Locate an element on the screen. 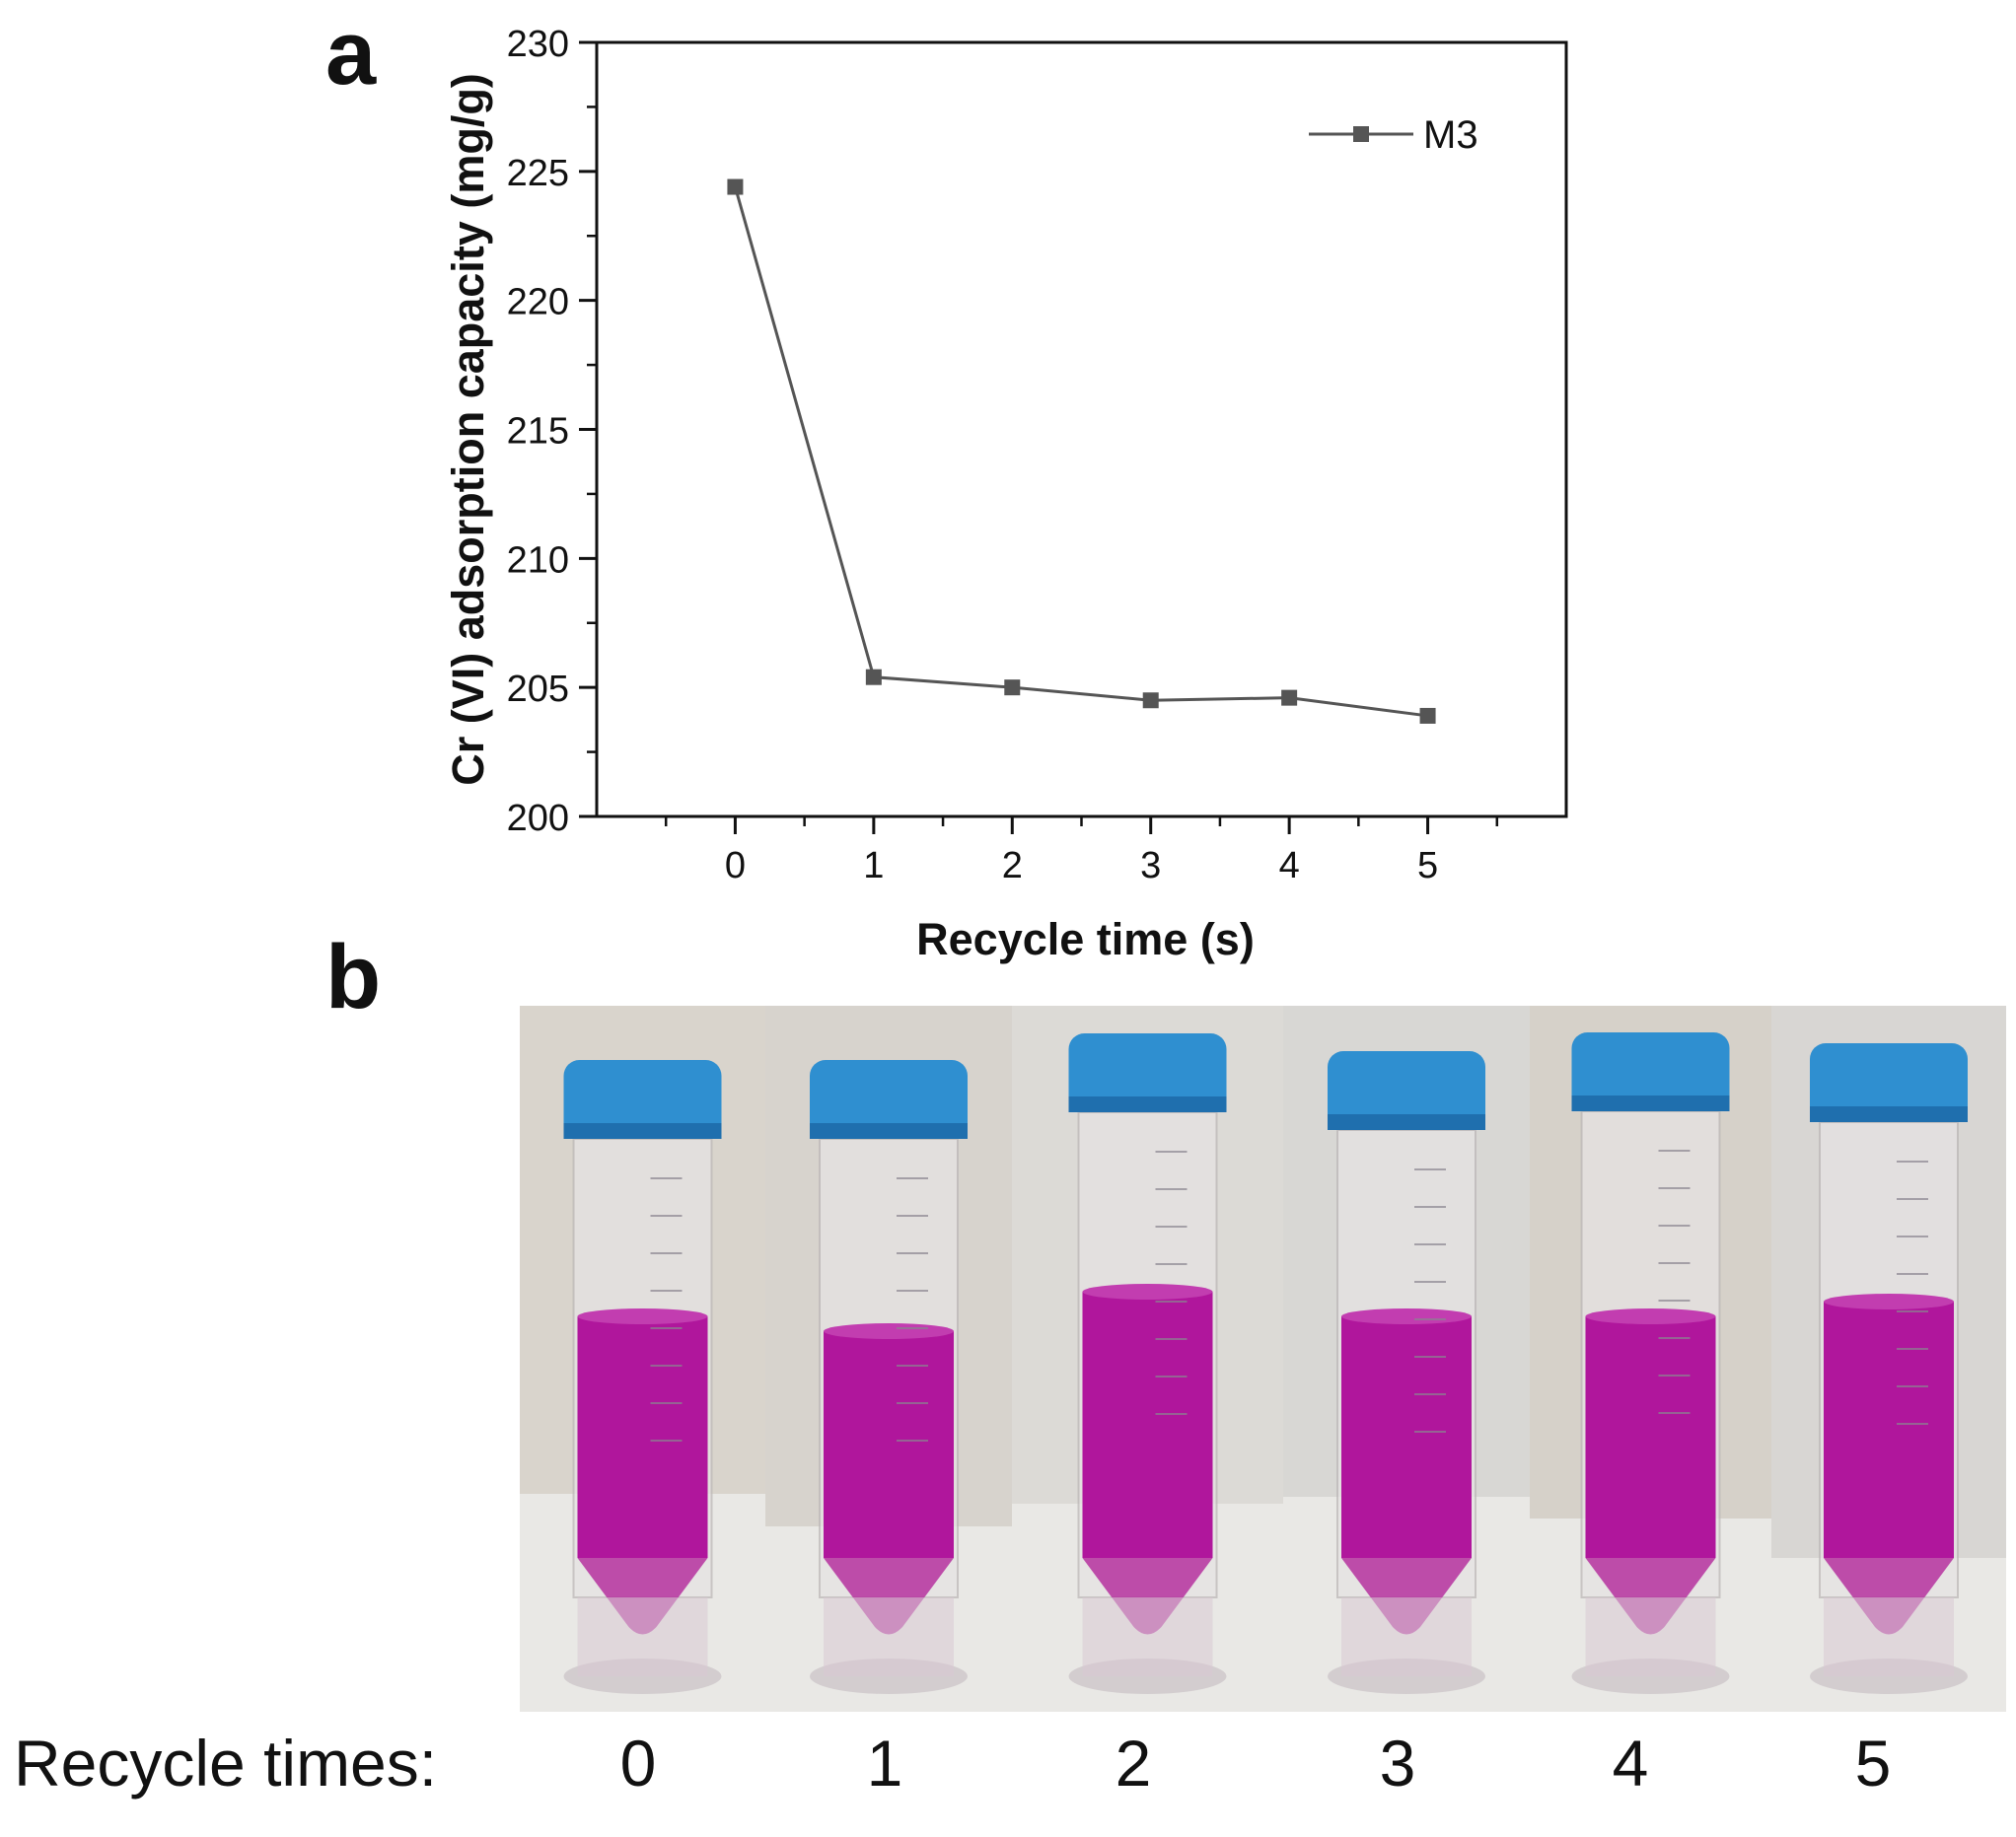 Image resolution: width=2016 pixels, height=1837 pixels. recycle-times-caption: Recycle times: is located at coordinates (226, 1764).